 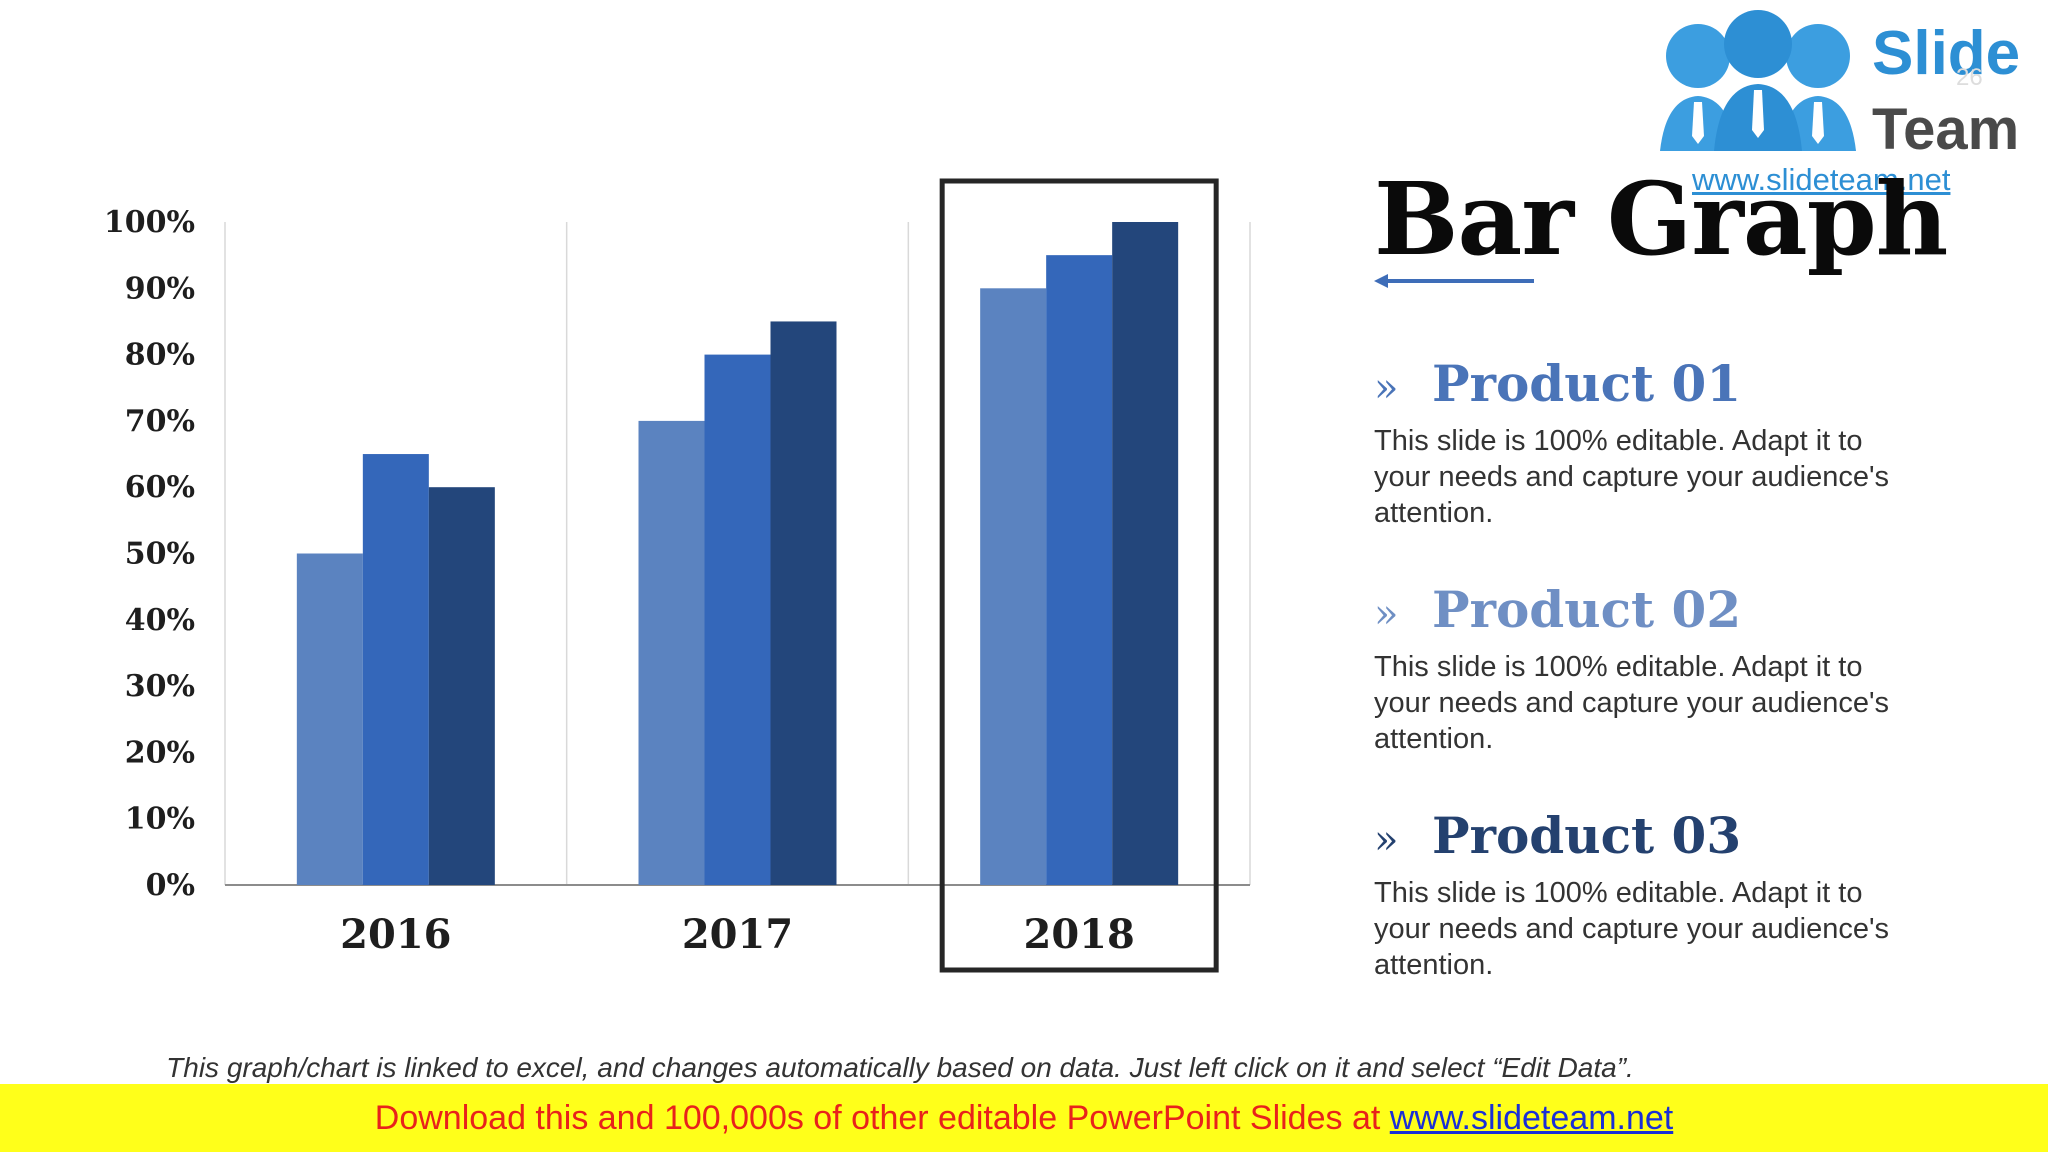 I want to click on y-tick-label: 90%, so click(x=160, y=288).